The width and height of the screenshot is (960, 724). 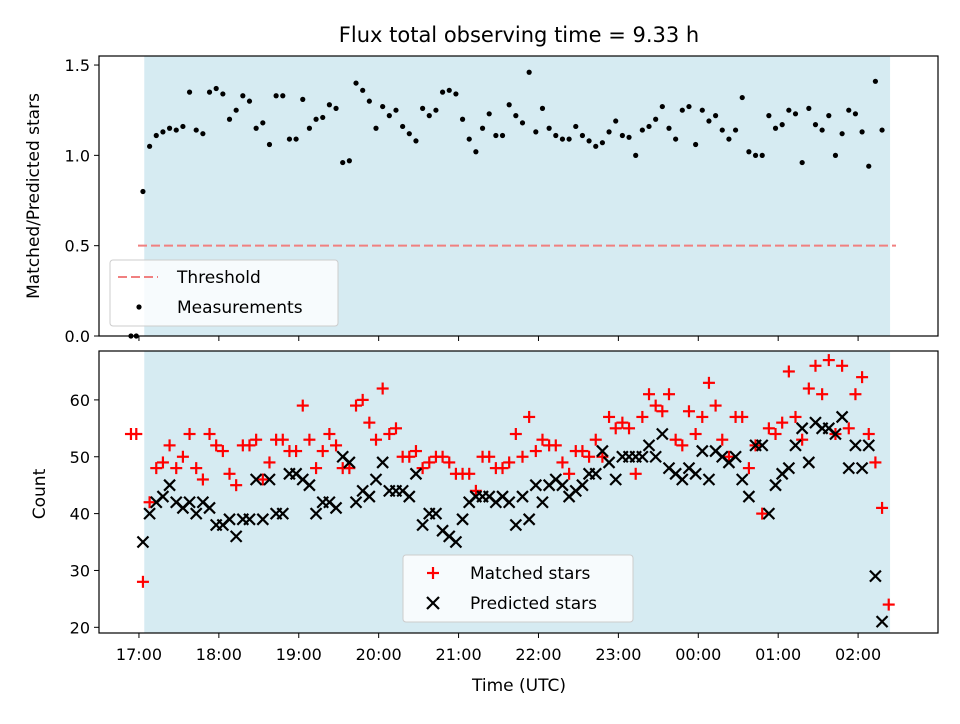 What do you see at coordinates (299, 654) in the screenshot?
I see `bottom-x-tick-label: 19:00` at bounding box center [299, 654].